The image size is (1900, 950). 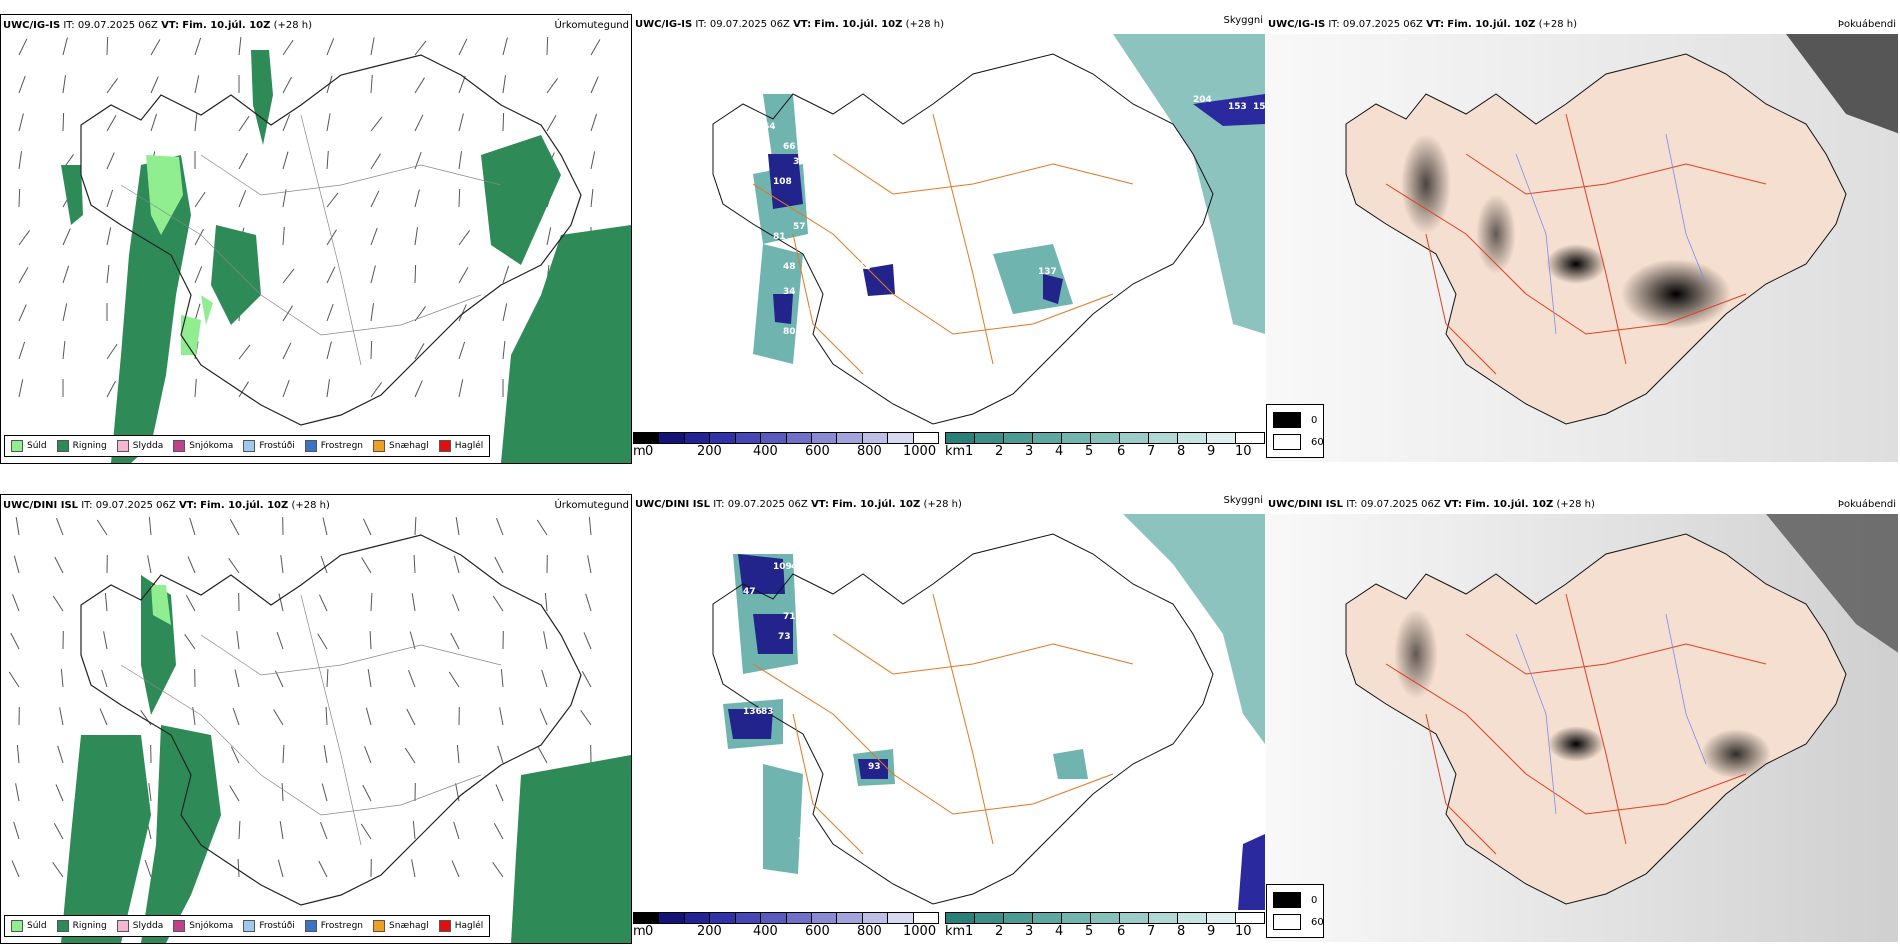 What do you see at coordinates (786, 438) in the screenshot?
I see `cloud-base-colorbar` at bounding box center [786, 438].